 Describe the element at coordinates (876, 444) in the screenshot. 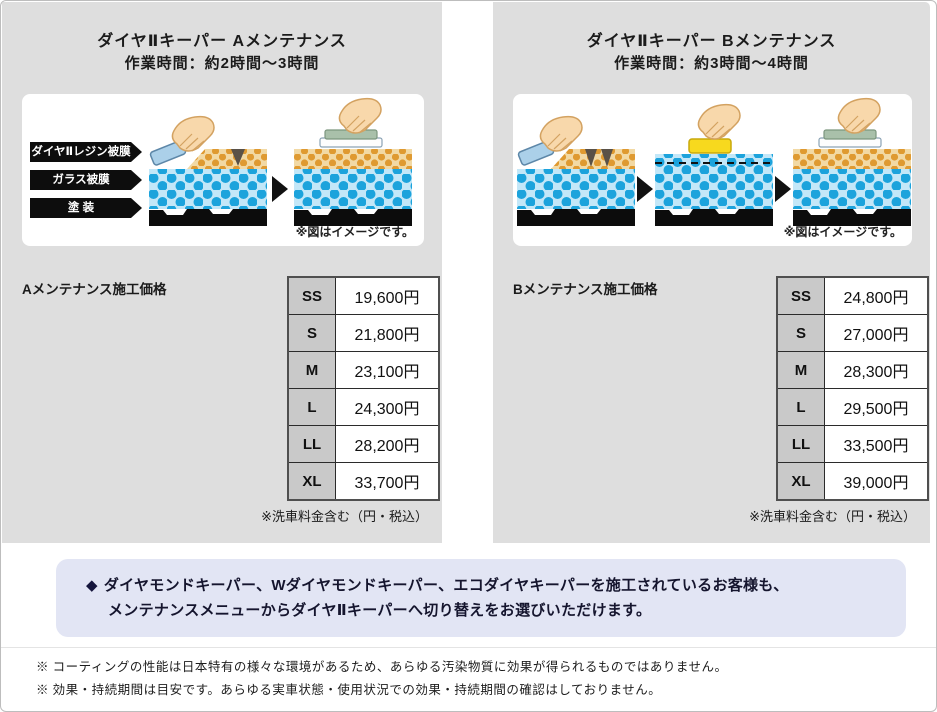

I see `price-cell: 33,500円` at that location.